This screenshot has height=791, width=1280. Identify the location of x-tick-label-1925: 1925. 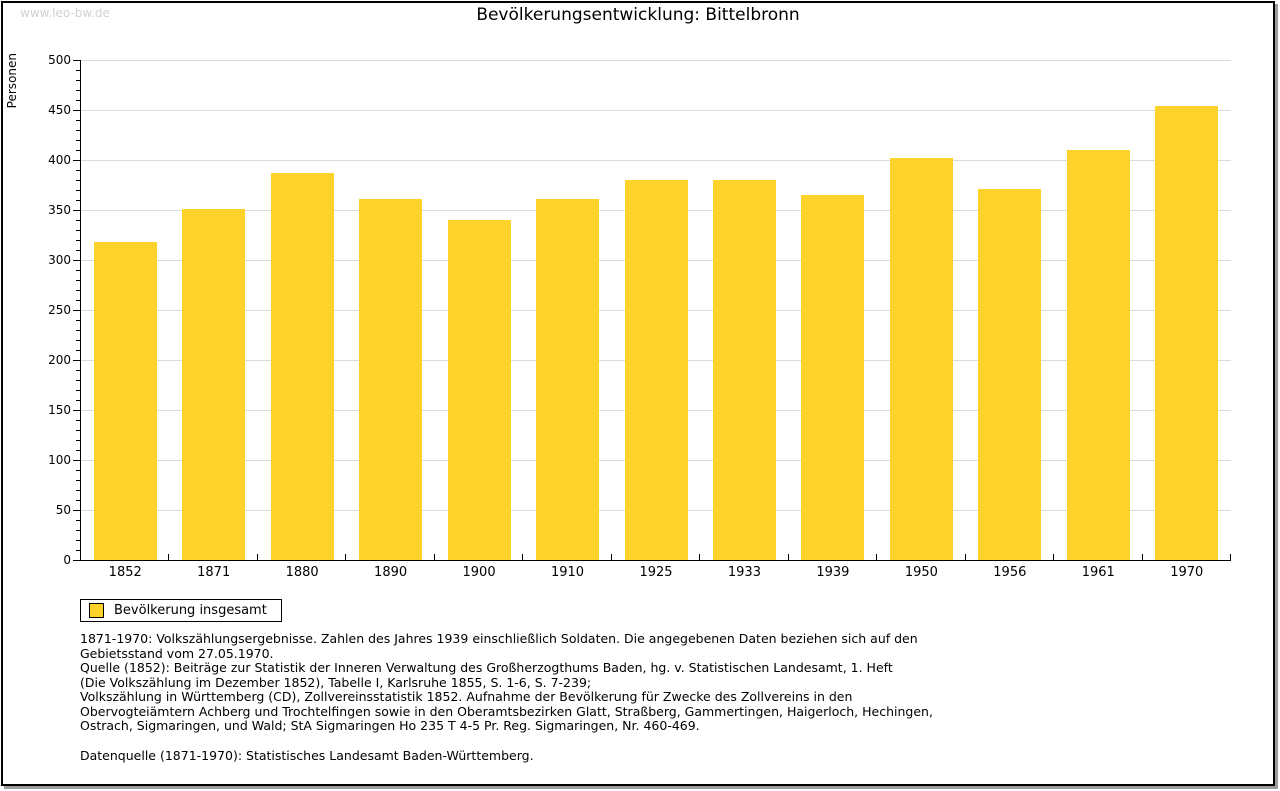
(656, 572).